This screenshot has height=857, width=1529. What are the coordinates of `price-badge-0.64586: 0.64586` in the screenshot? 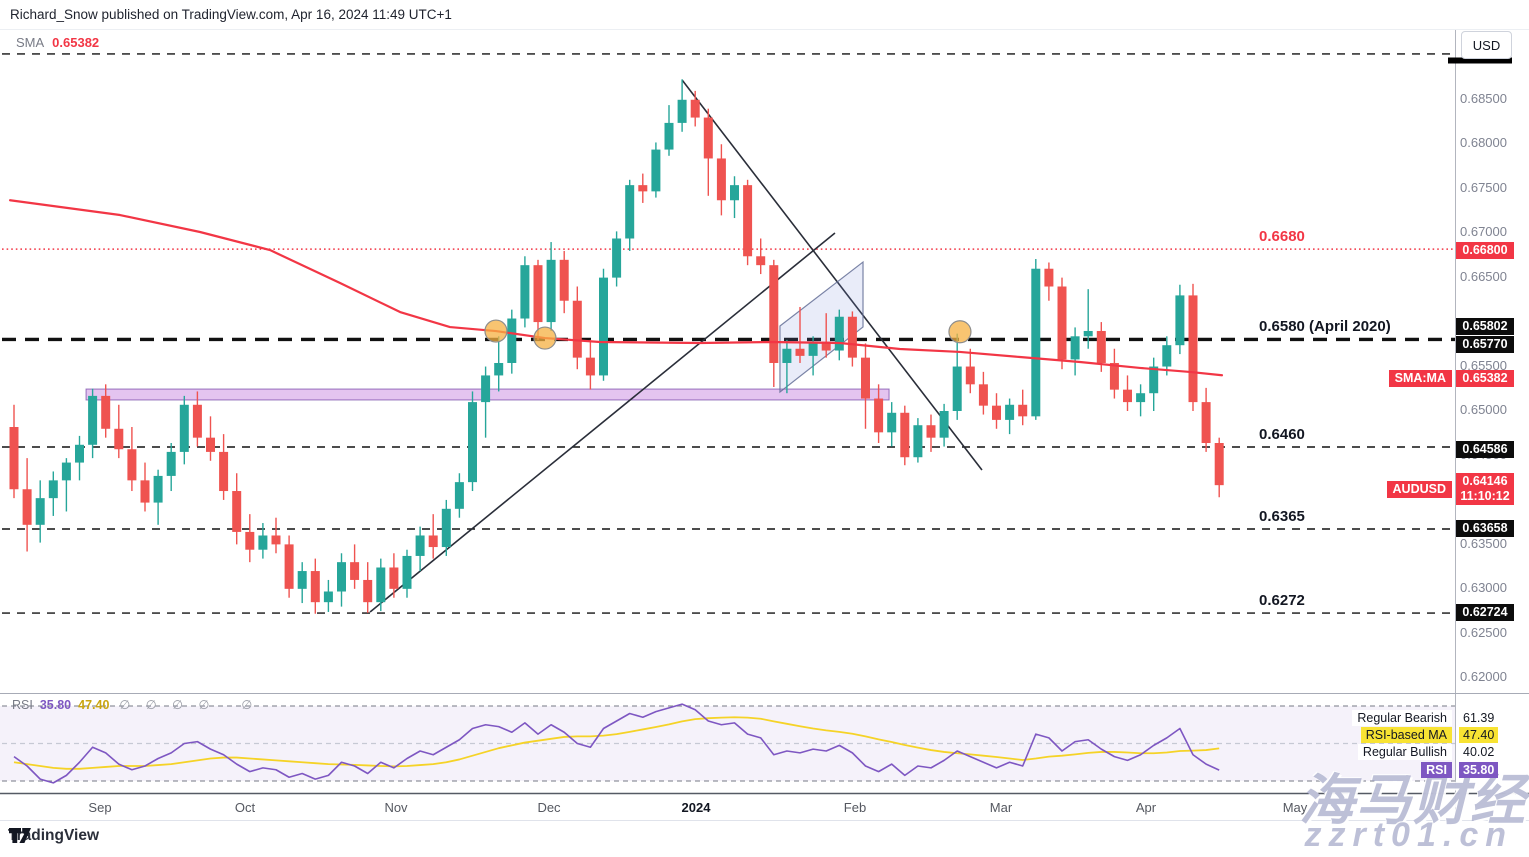 It's located at (1485, 449).